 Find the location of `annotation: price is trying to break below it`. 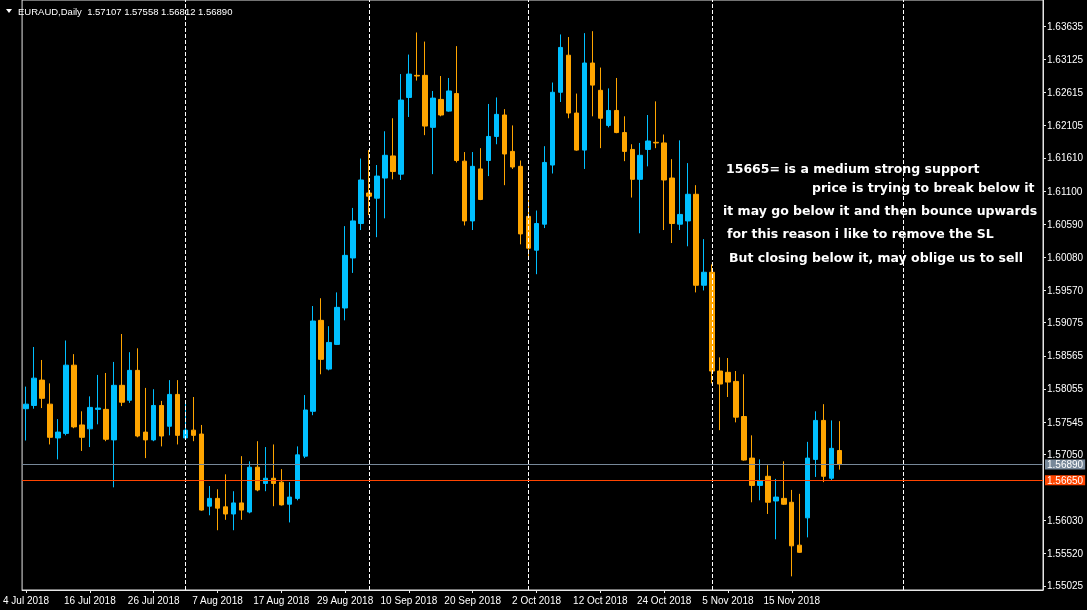

annotation: price is trying to break below it is located at coordinates (923, 187).